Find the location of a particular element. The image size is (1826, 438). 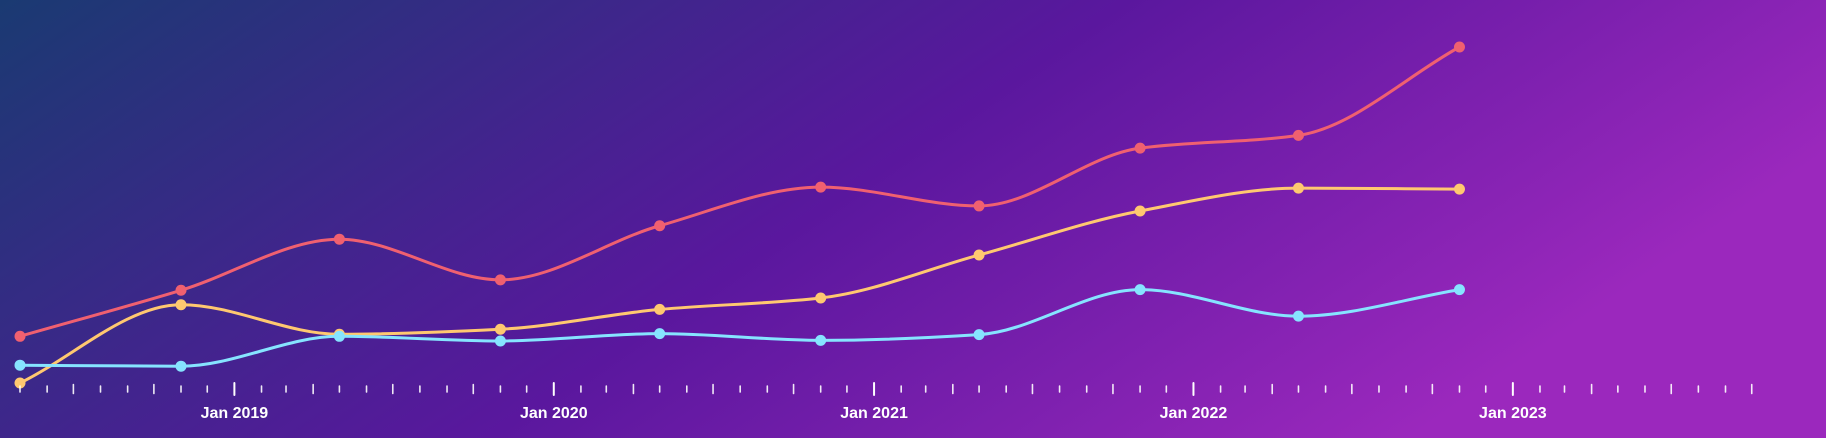

x-axis: Jan 2019 Jan 2020 Jan 2021 Jan 2022 Jan 2023 is located at coordinates (886, 402).